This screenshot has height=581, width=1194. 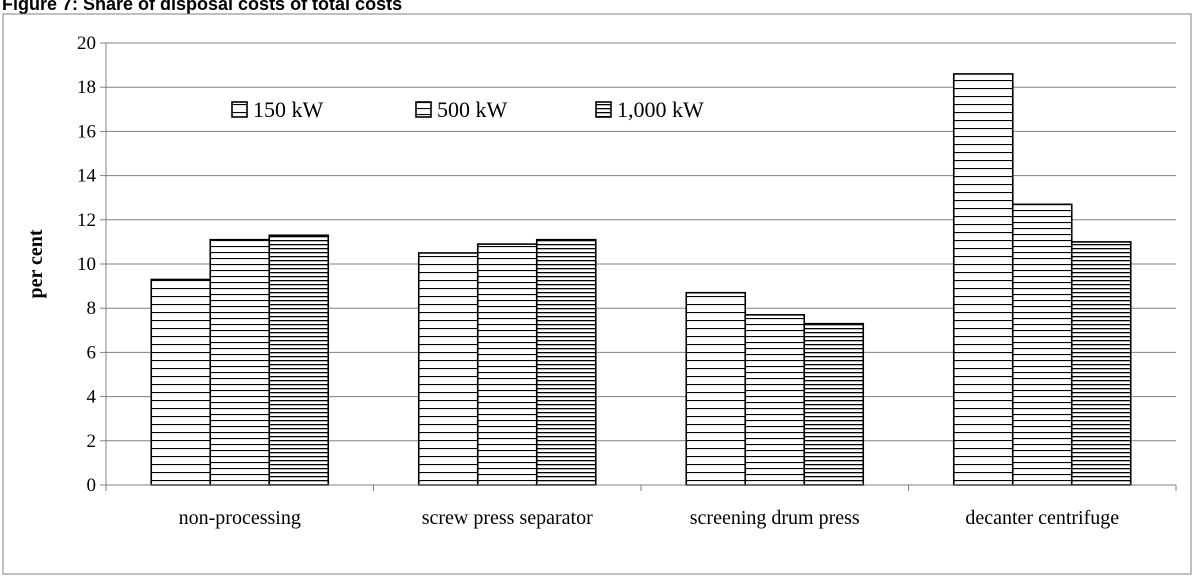 What do you see at coordinates (775, 518) in the screenshot?
I see `x-tick-label: screening drum press` at bounding box center [775, 518].